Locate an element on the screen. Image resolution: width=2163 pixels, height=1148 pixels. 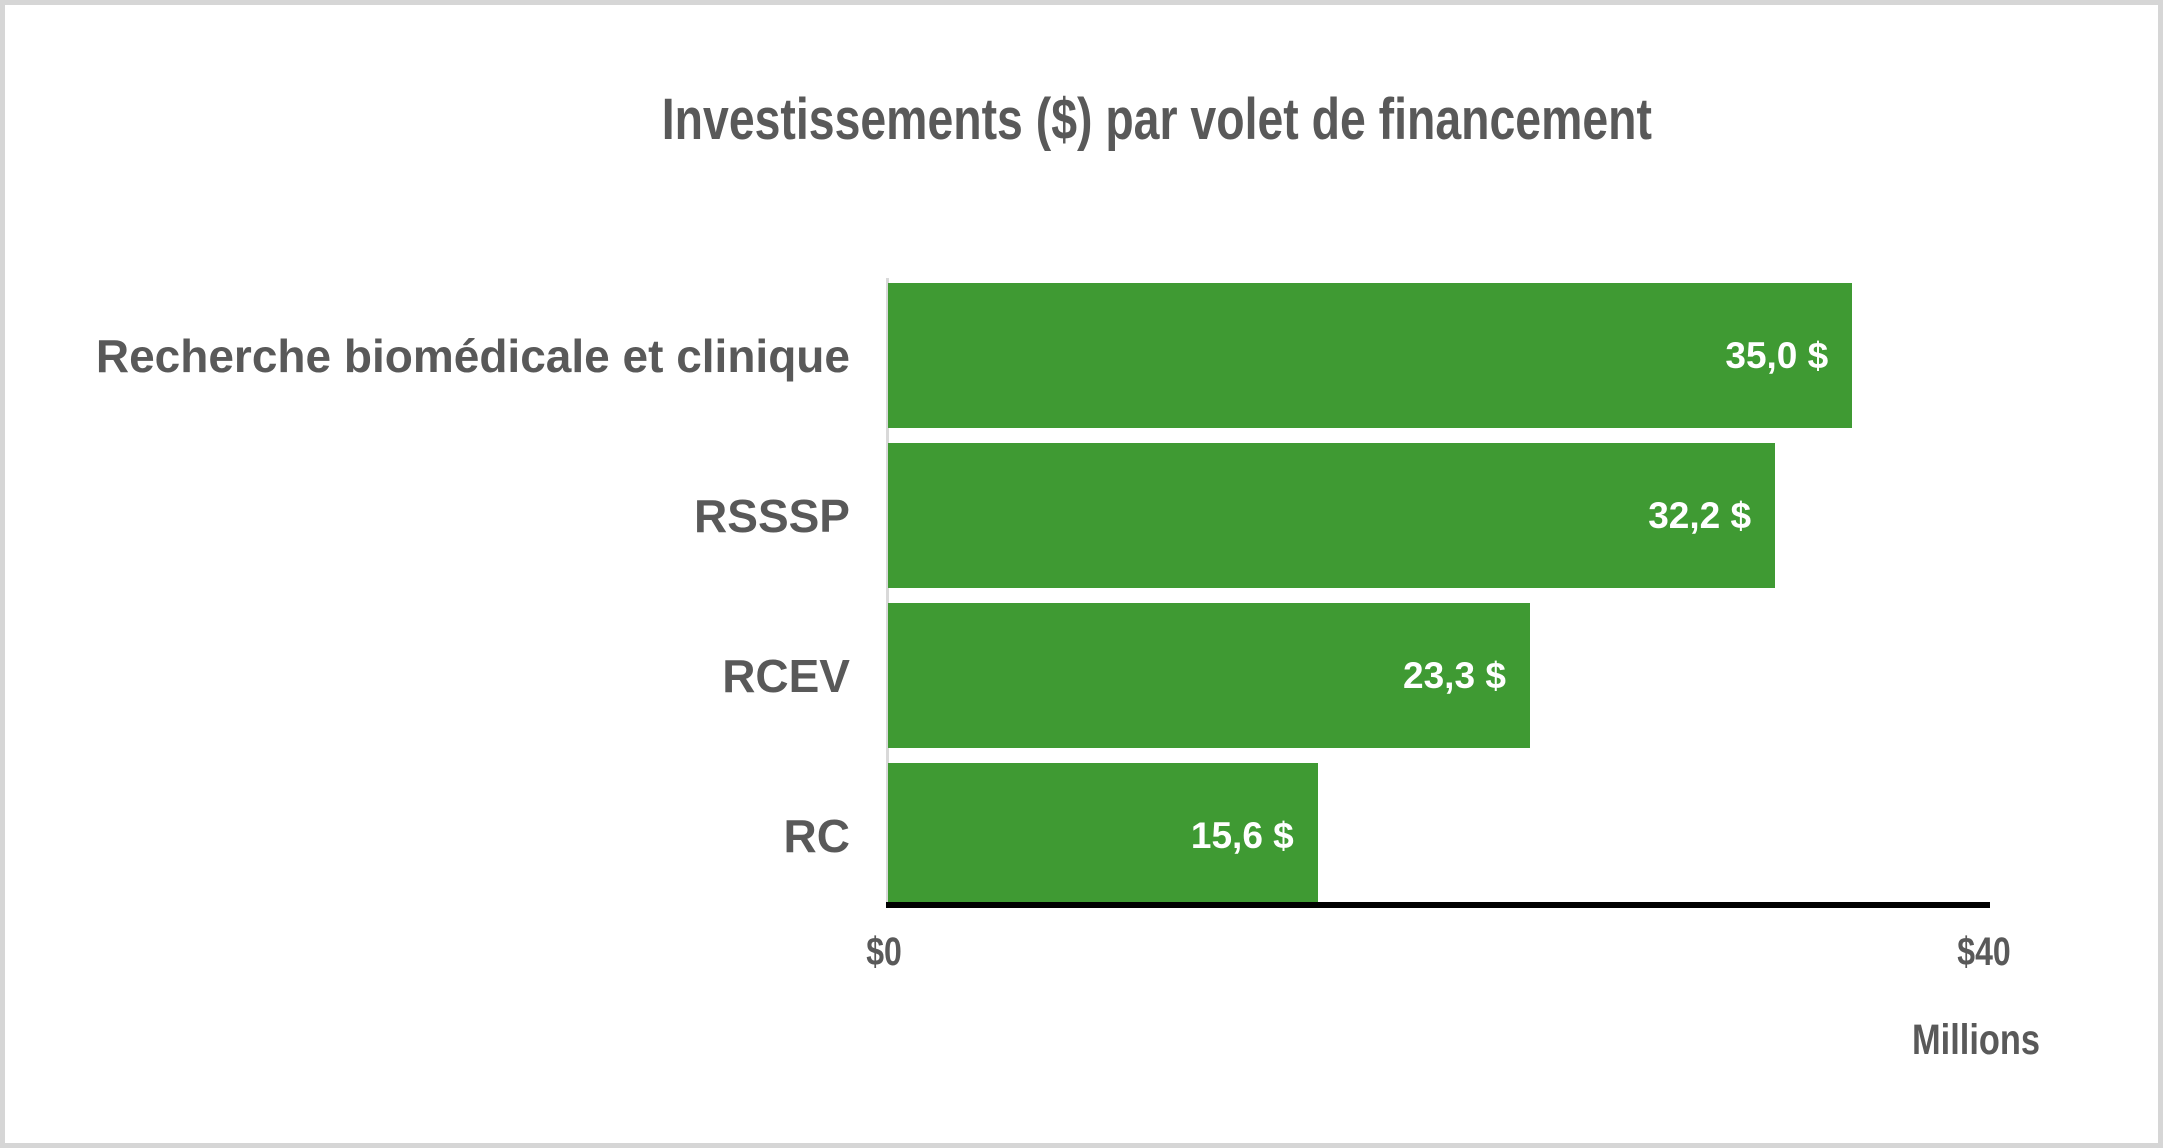
category-label: RCEV is located at coordinates (786, 675).